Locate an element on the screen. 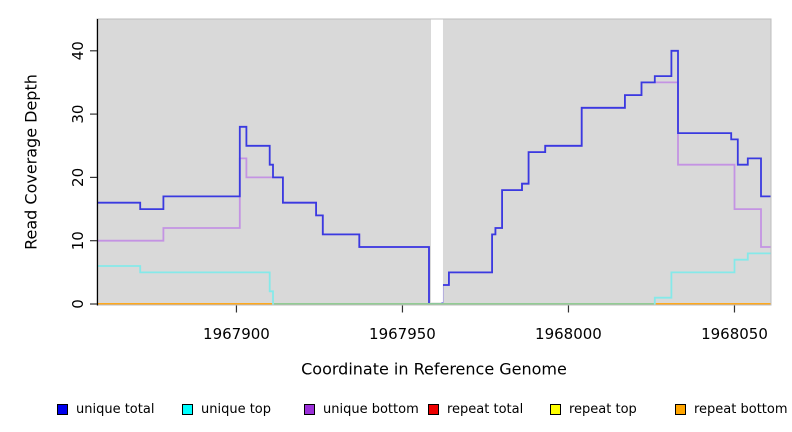 Image resolution: width=792 pixels, height=432 pixels. x-tick-label: 1968000 is located at coordinates (568, 334).